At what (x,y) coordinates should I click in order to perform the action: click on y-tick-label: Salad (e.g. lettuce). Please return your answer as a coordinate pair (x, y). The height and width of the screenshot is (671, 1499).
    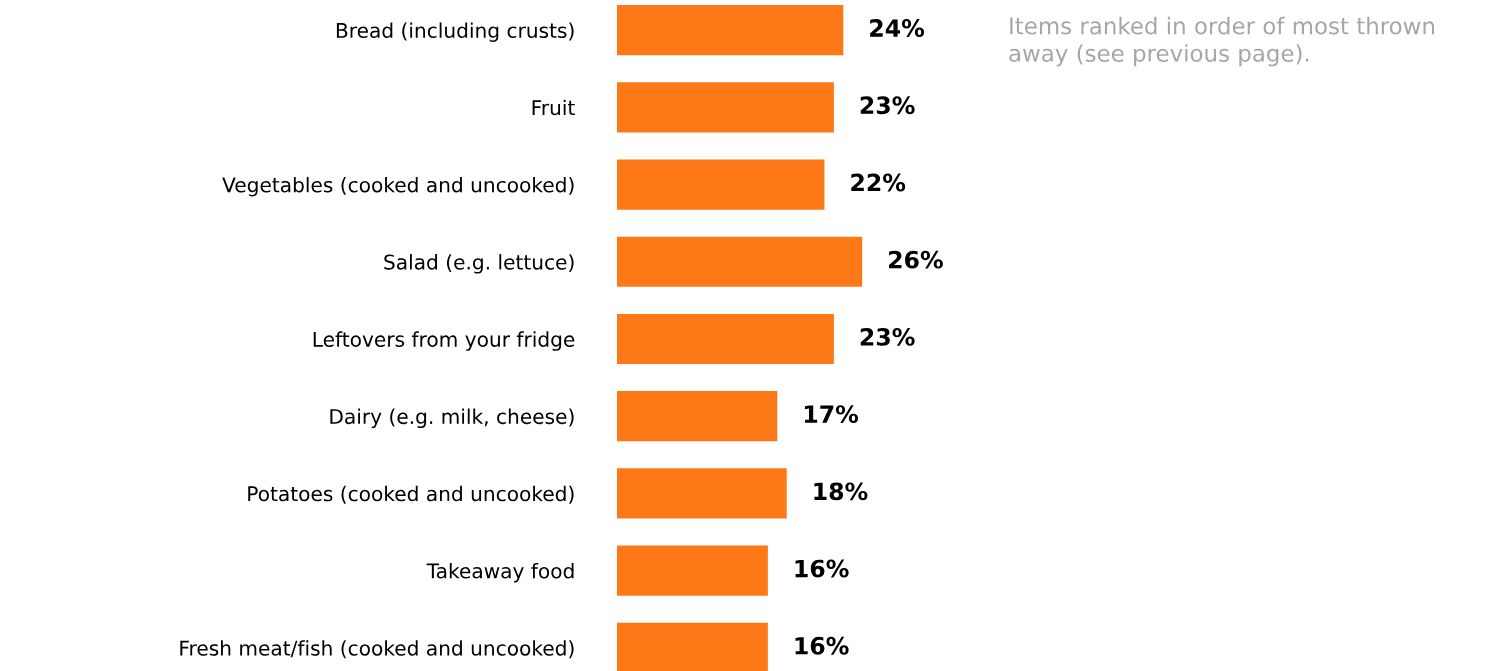
    Looking at the image, I should click on (479, 264).